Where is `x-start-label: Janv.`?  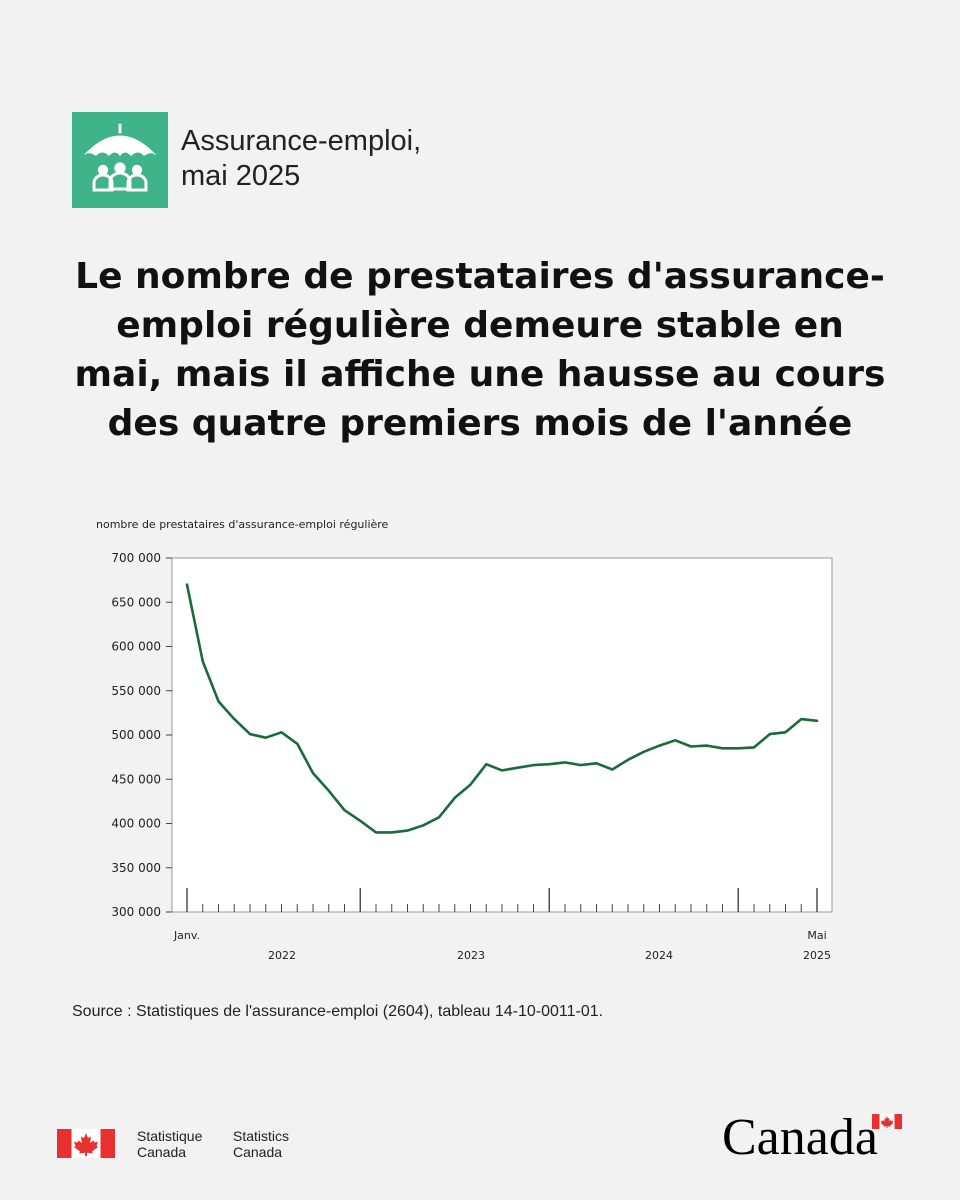 x-start-label: Janv. is located at coordinates (186, 935).